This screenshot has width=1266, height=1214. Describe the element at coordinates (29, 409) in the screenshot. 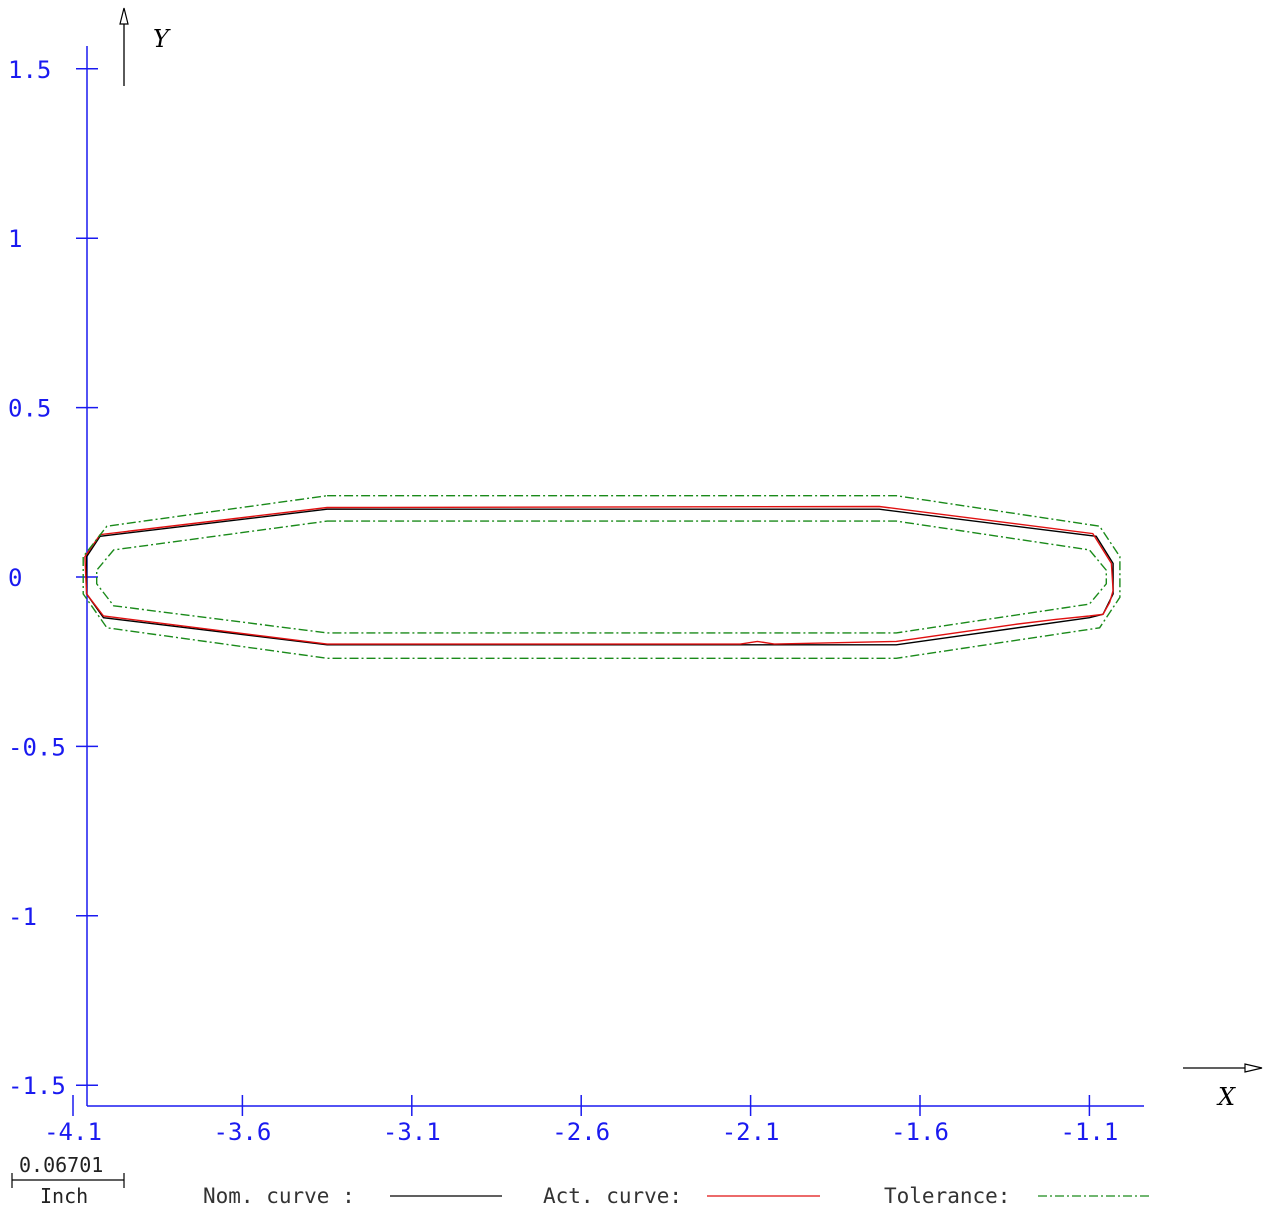

I see `y-tick-label: 0.5` at that location.